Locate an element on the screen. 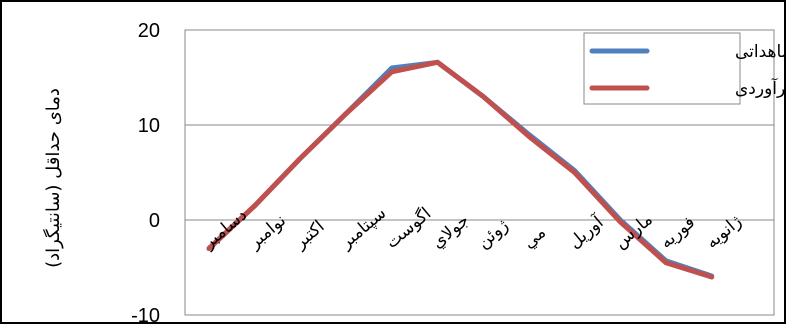  category-label: اگوست is located at coordinates (409, 228).